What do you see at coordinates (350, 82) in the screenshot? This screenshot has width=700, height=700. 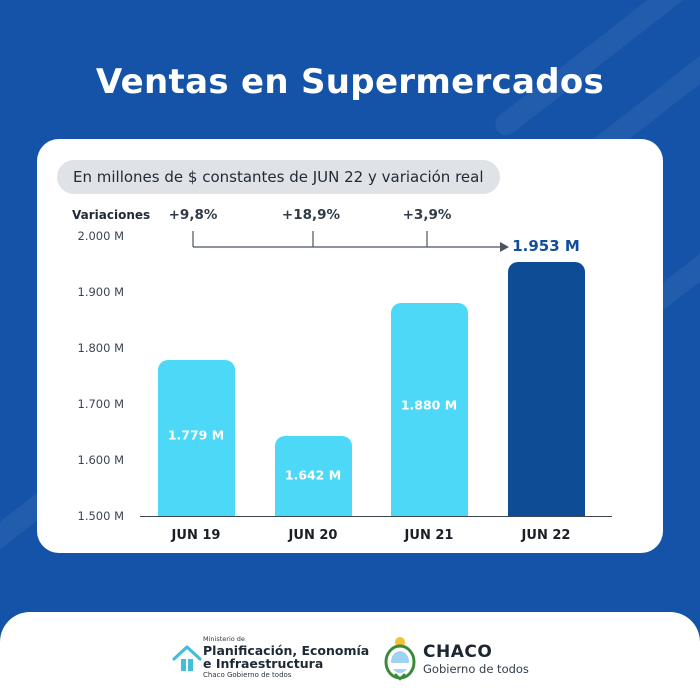 I see `page-title: Ventas en Supermercados` at bounding box center [350, 82].